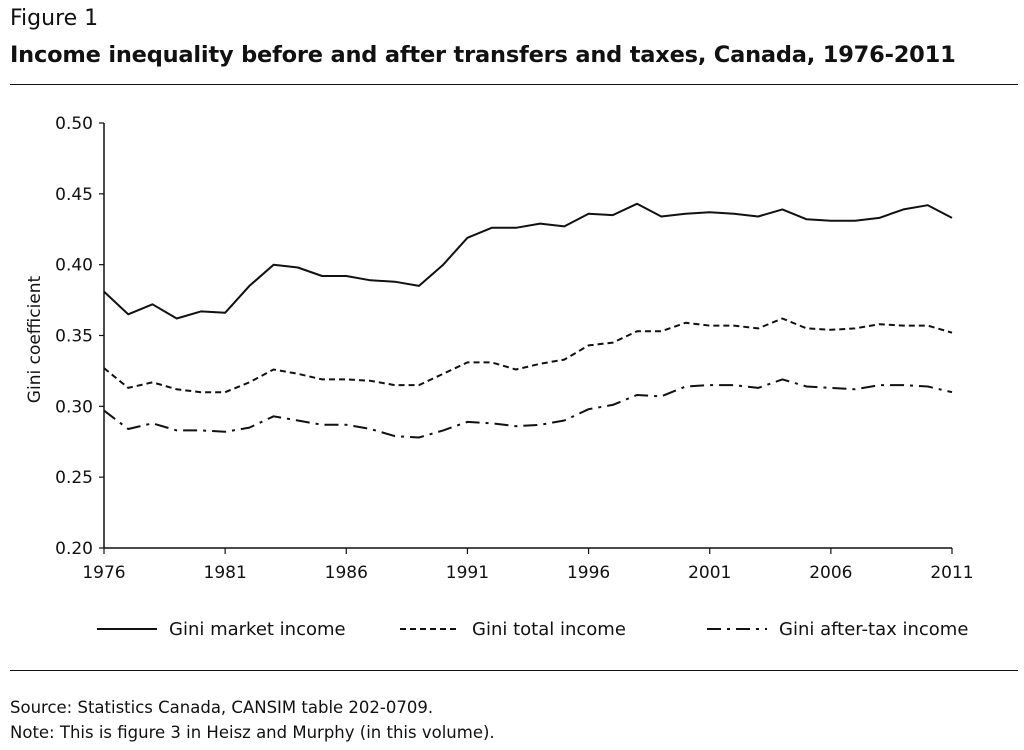 This screenshot has width=1024, height=750. What do you see at coordinates (103, 573) in the screenshot?
I see `x-tick-label: 1976` at bounding box center [103, 573].